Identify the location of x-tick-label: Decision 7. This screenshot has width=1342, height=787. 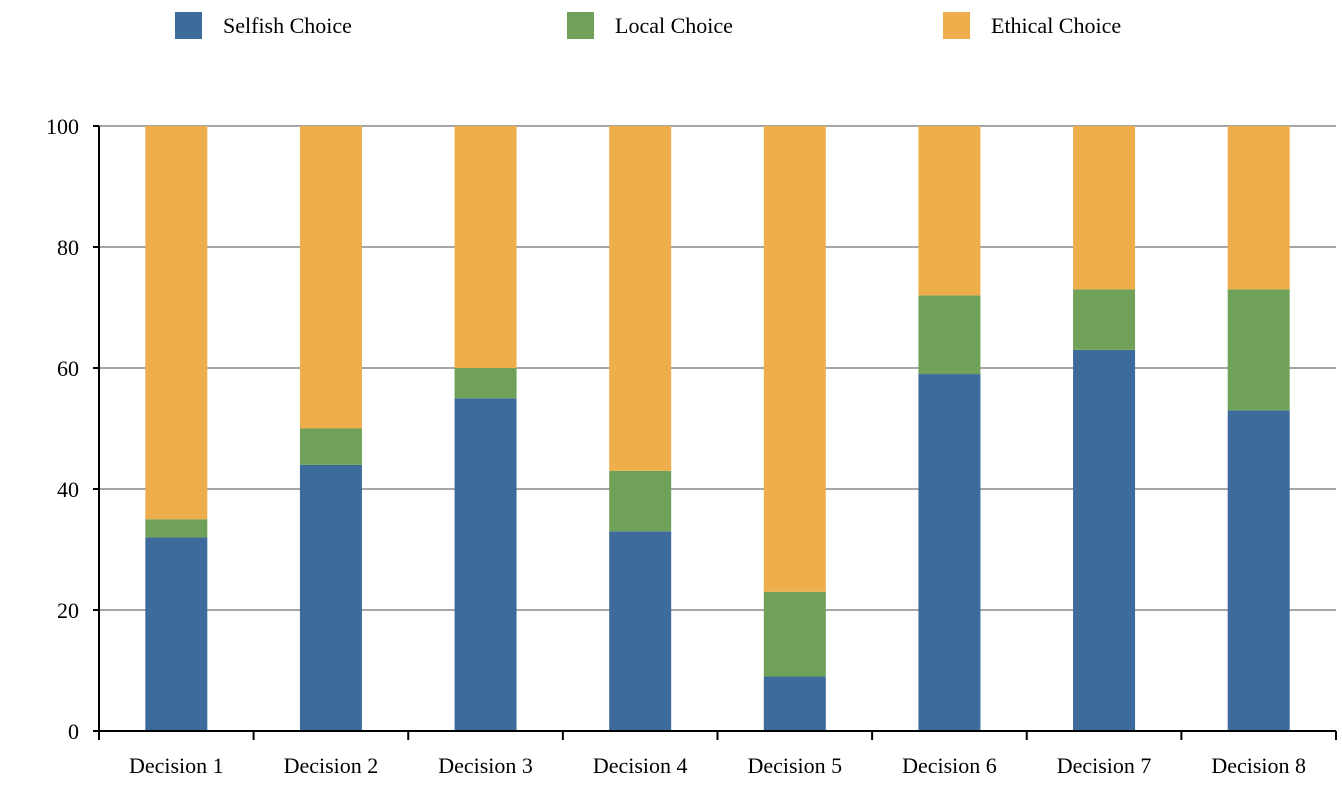
(1104, 765).